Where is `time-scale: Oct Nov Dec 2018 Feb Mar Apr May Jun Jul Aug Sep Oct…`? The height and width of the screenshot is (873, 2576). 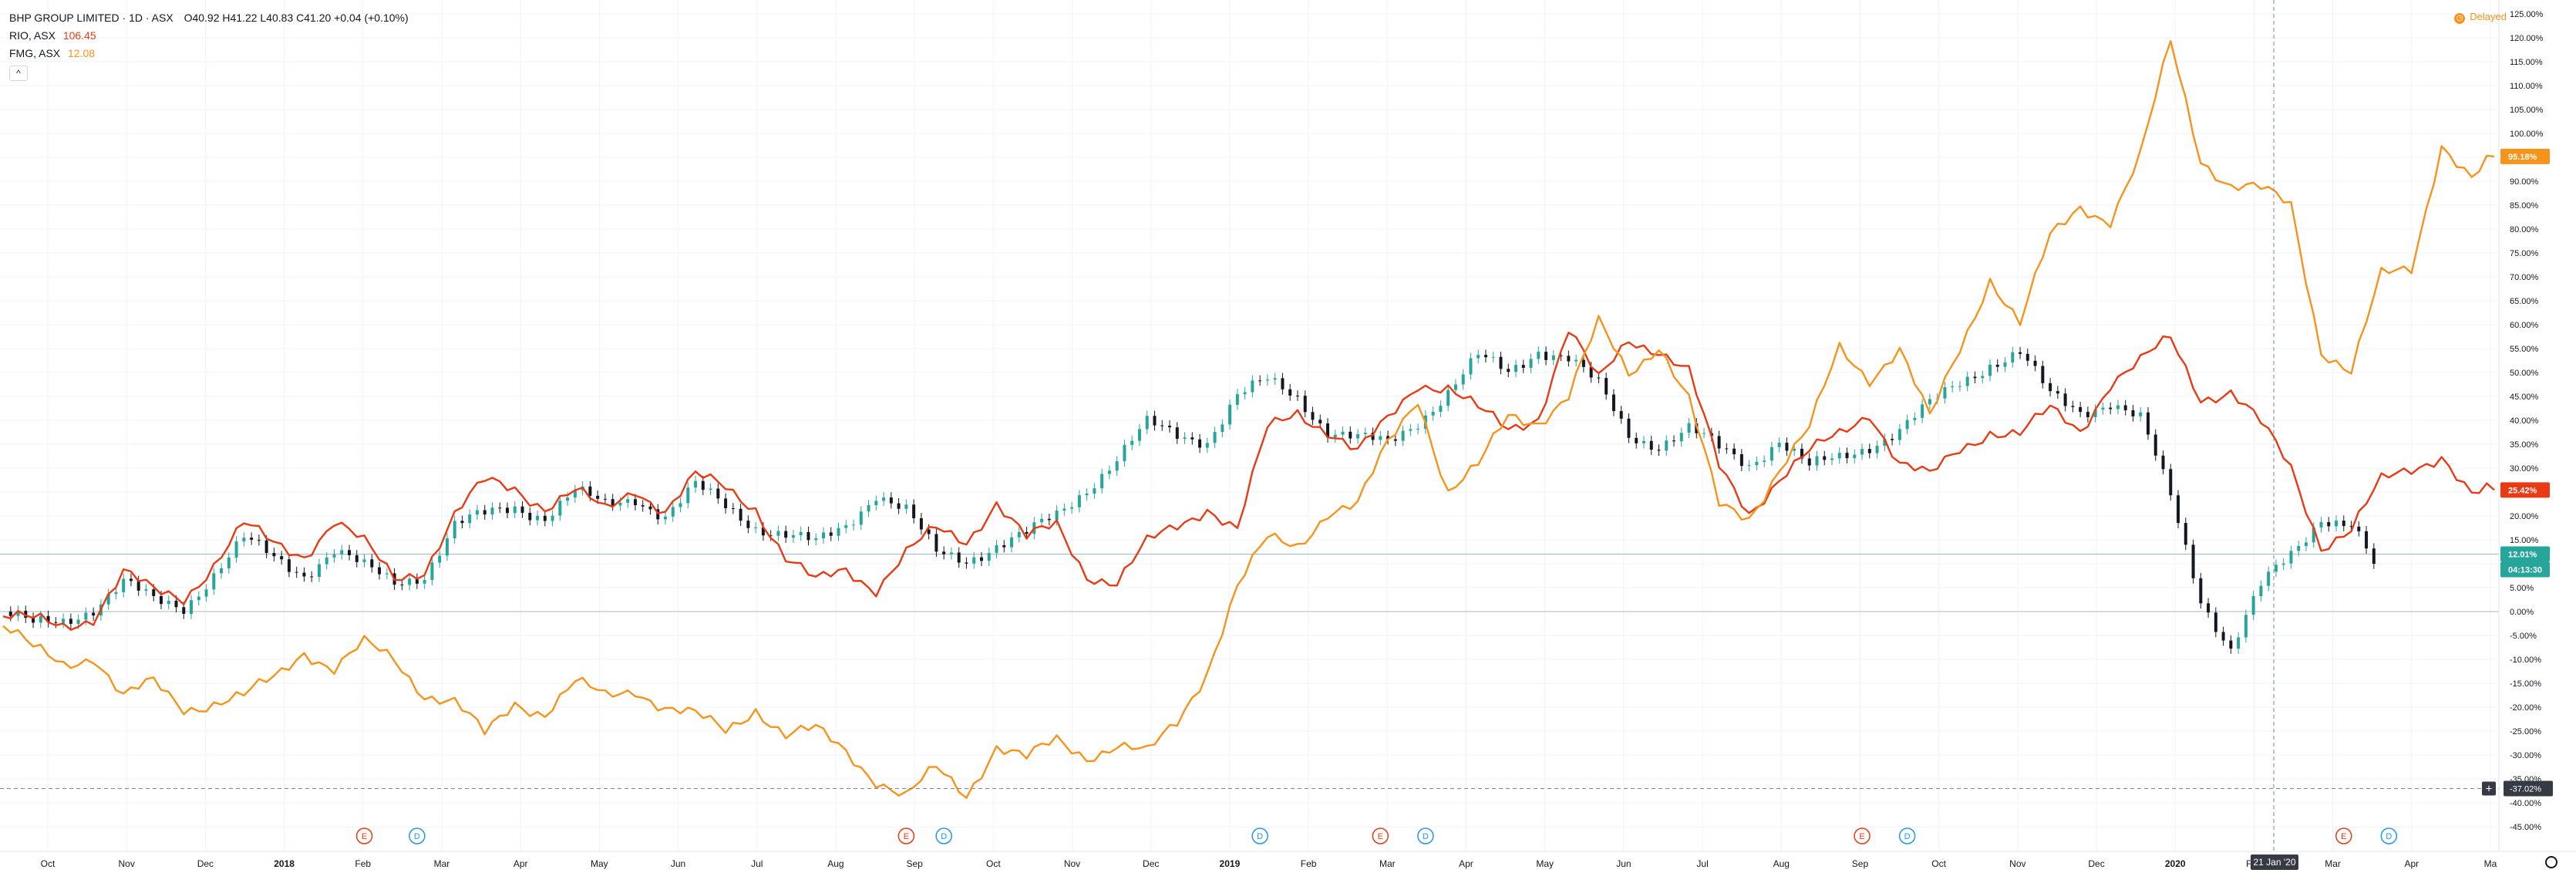
time-scale: Oct Nov Dec 2018 Feb Mar Apr May Jun Jul Aug Sep Oct… is located at coordinates (1288, 860).